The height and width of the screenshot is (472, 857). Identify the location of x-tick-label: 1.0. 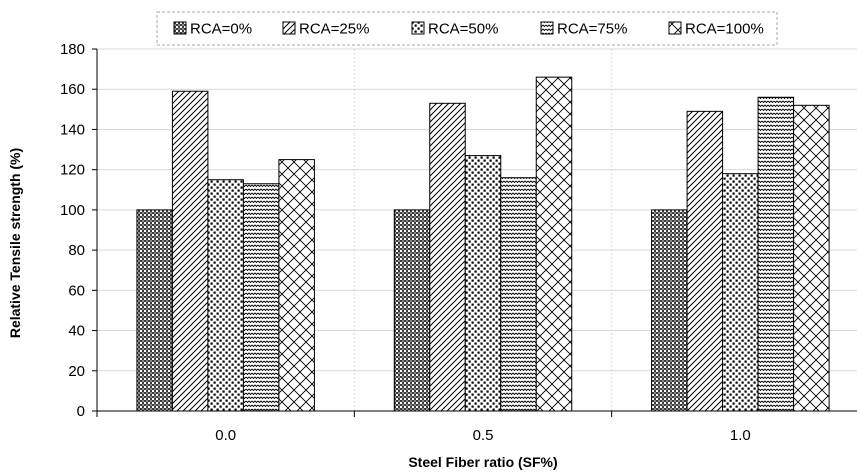
(740, 435).